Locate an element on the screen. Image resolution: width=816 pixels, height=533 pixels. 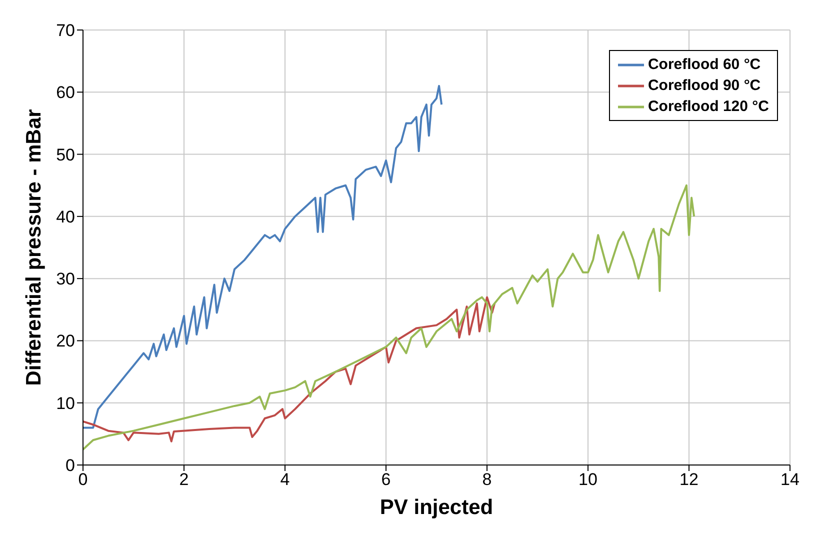
y-tick-label: 60 is located at coordinates (65, 92).